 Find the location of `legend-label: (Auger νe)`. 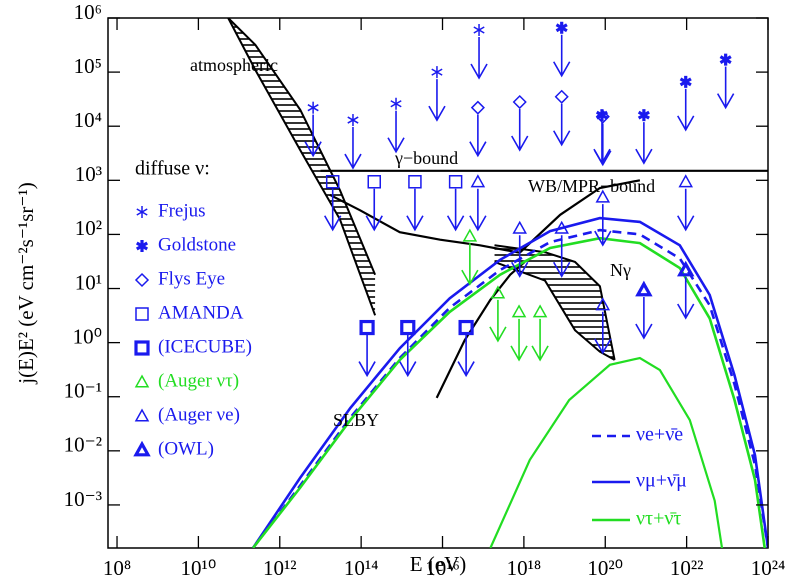

legend-label: (Auger νe) is located at coordinates (199, 414).